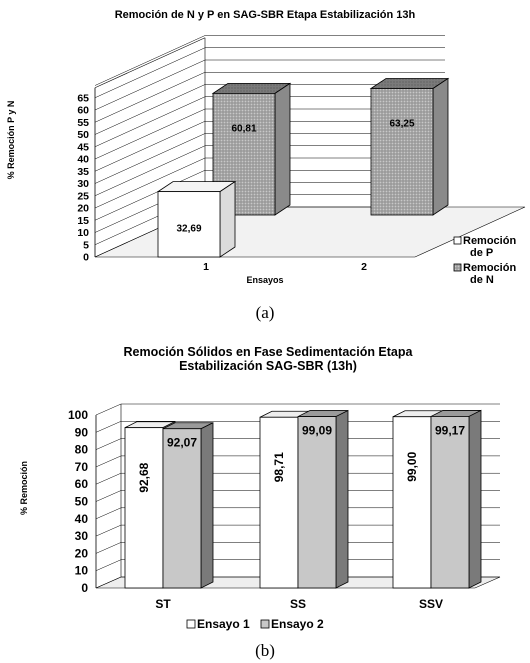  What do you see at coordinates (83, 172) in the screenshot?
I see `chart-a-y-tick: 35` at bounding box center [83, 172].